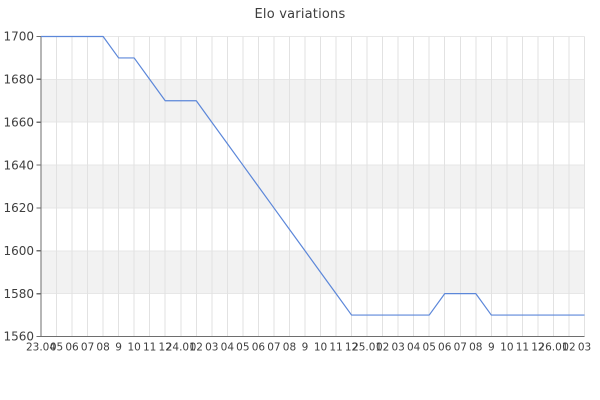  I want to click on y-tick-label: 1600, so click(18, 251).